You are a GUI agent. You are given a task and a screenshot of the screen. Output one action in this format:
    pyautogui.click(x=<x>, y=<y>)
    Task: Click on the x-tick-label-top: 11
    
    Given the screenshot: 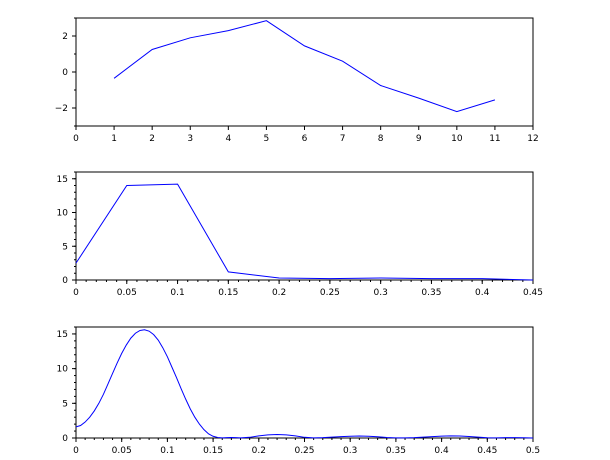 What is the action you would take?
    pyautogui.click(x=494, y=139)
    